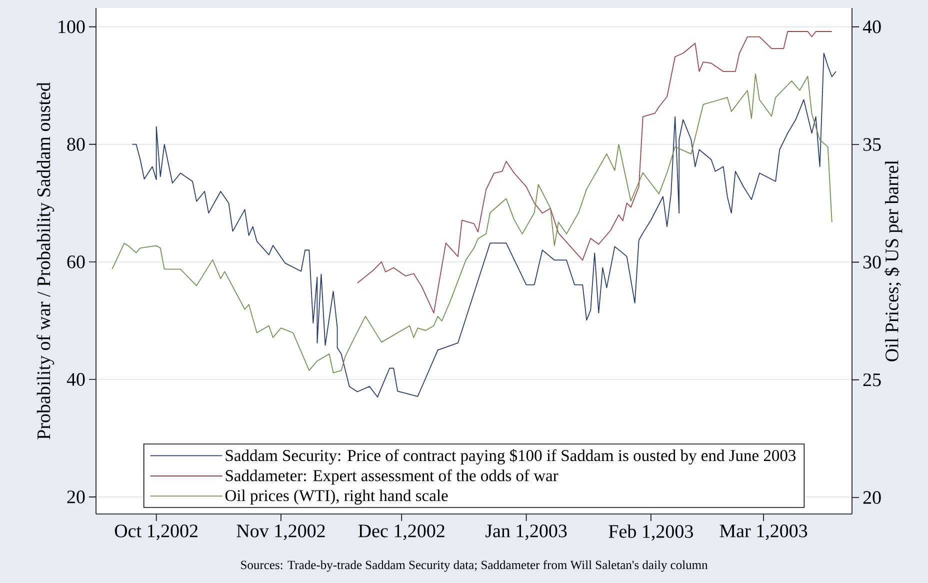 The width and height of the screenshot is (928, 583). I want to click on x-tick-label: Jan 1,2003, so click(526, 532).